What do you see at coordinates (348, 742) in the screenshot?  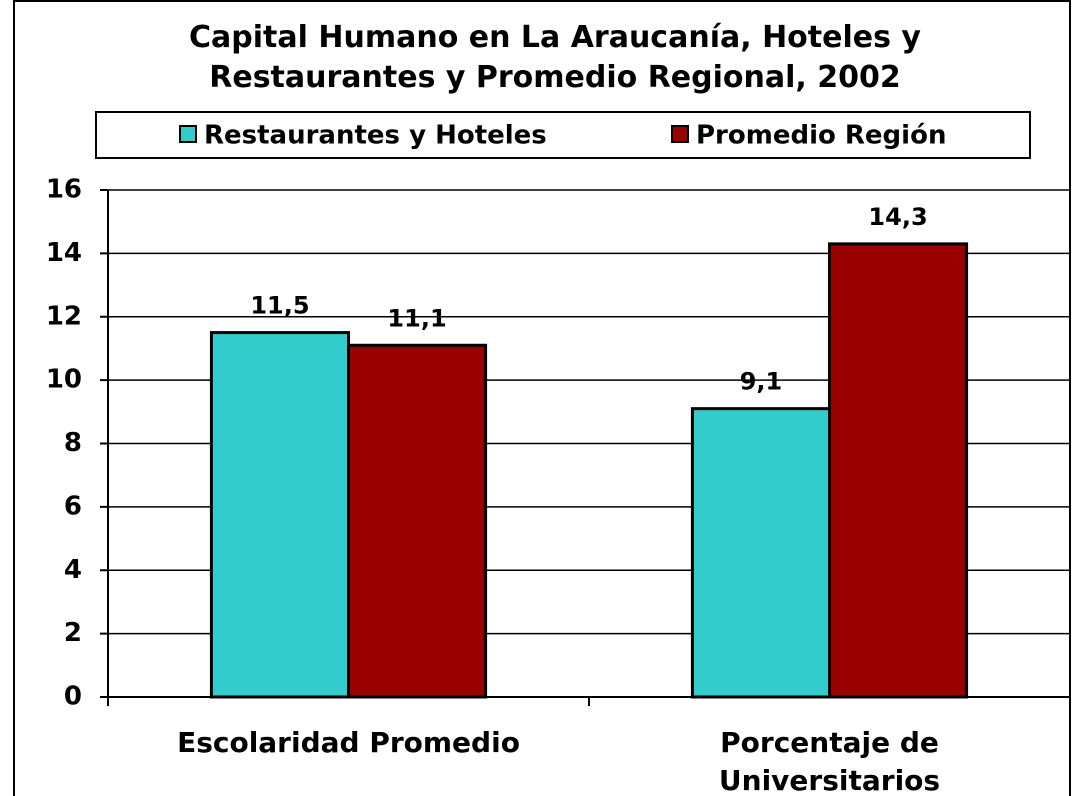 I see `x-tick-label: Escolaridad Promedio` at bounding box center [348, 742].